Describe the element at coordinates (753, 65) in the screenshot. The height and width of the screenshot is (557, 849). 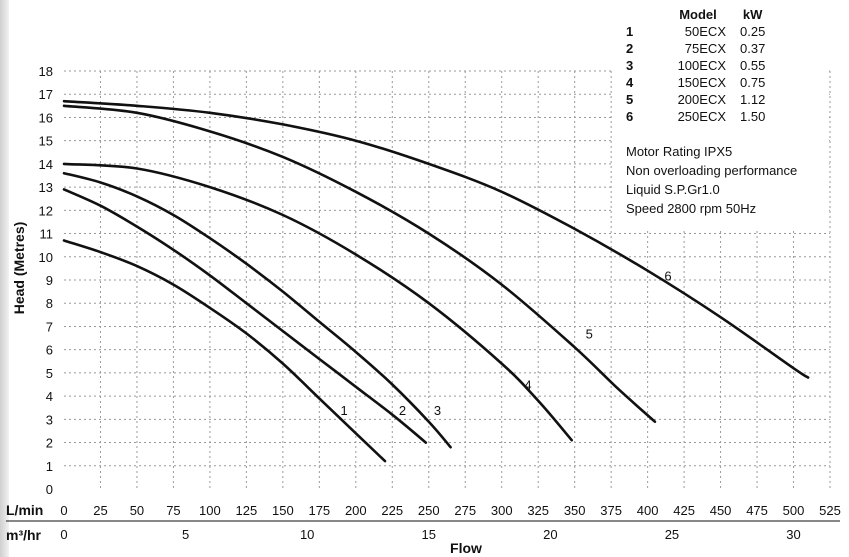
I see `legend-kw: 0.55` at that location.